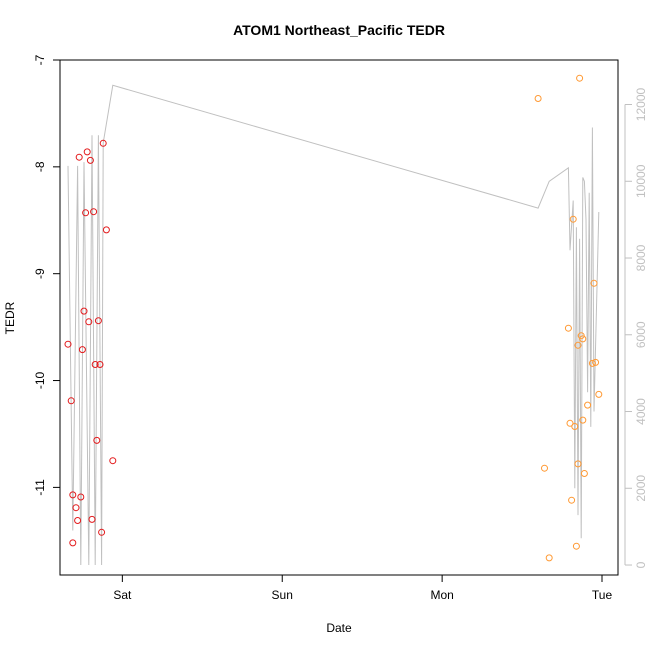 This screenshot has width=650, height=650. I want to click on y-axis: -7 -8 -9 -10 -11, so click(46, 275).